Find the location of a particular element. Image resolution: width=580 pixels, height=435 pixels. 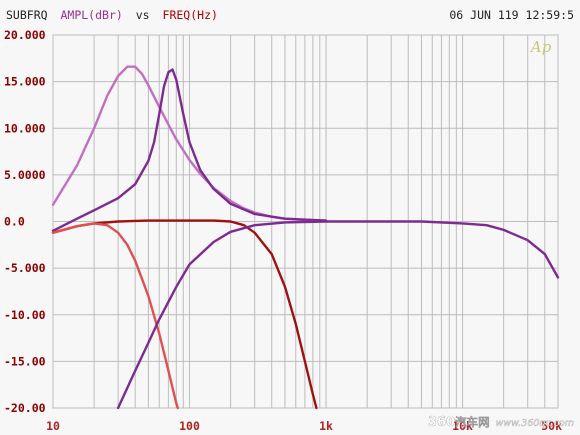

y-tick-label: 10.000 is located at coordinates (25, 128).